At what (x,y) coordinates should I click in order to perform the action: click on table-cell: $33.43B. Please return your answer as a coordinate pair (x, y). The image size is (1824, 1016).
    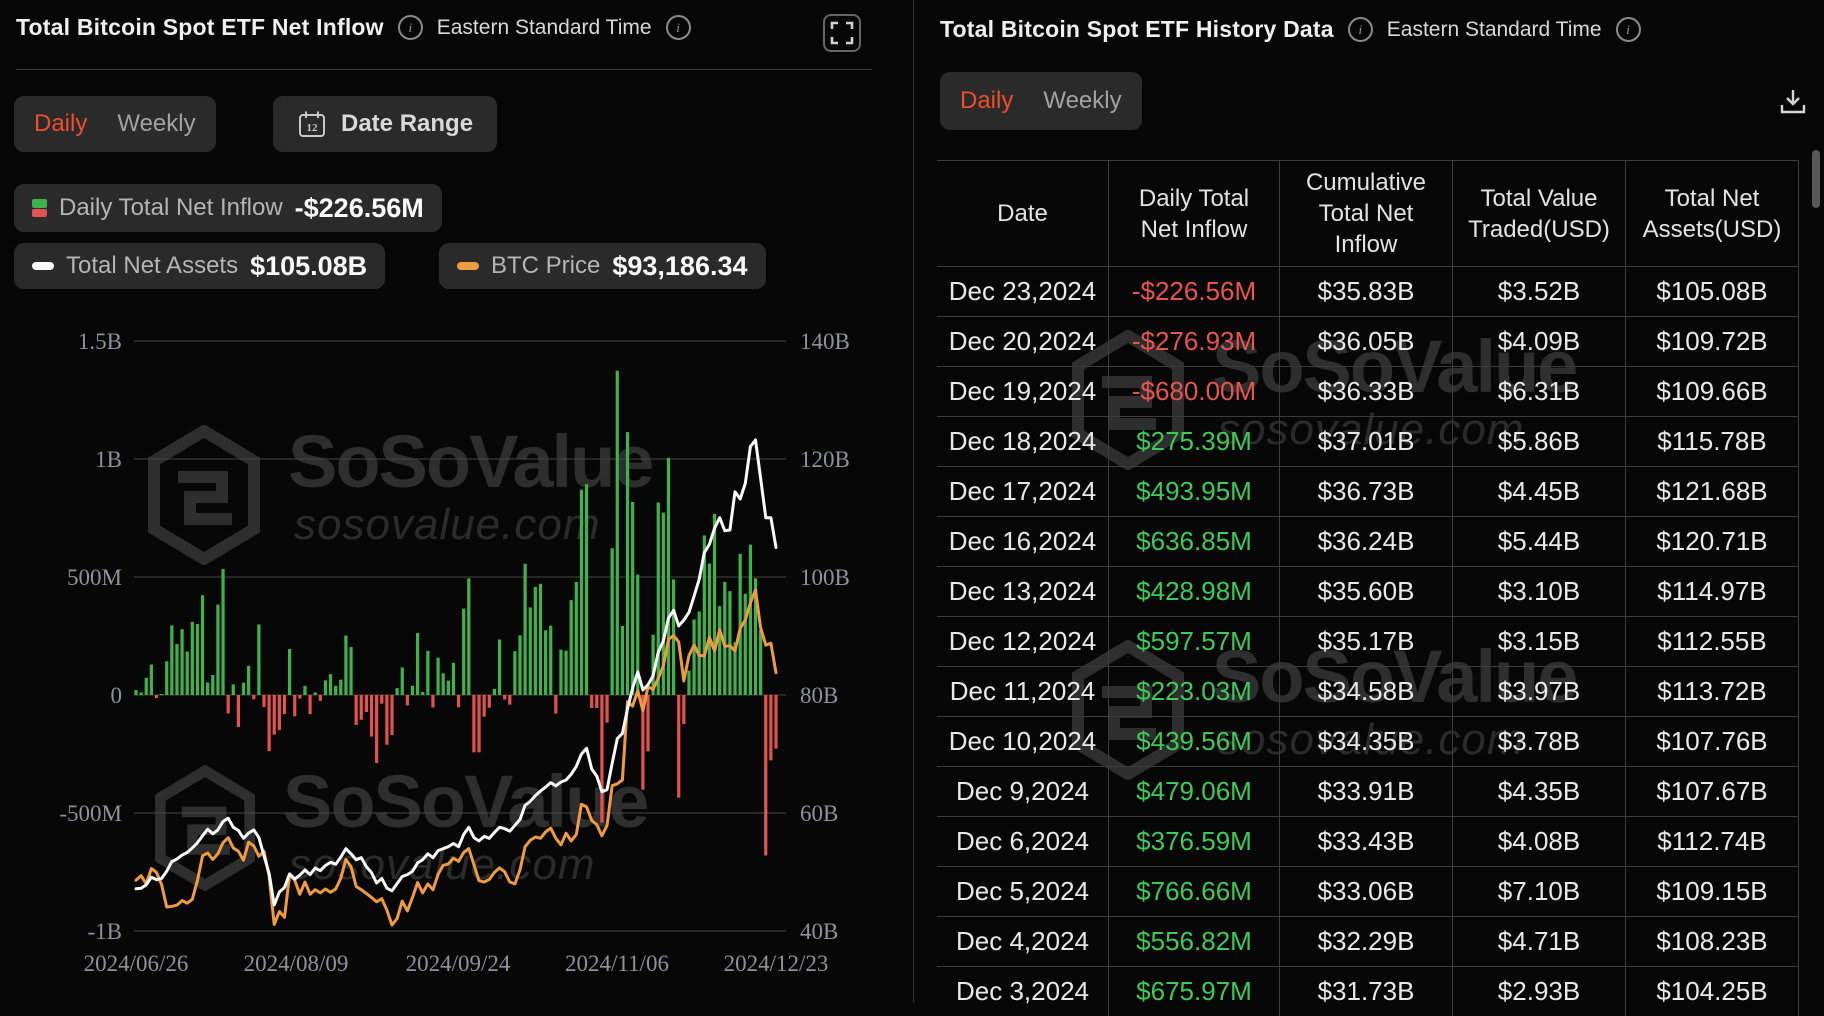
    Looking at the image, I should click on (1366, 841).